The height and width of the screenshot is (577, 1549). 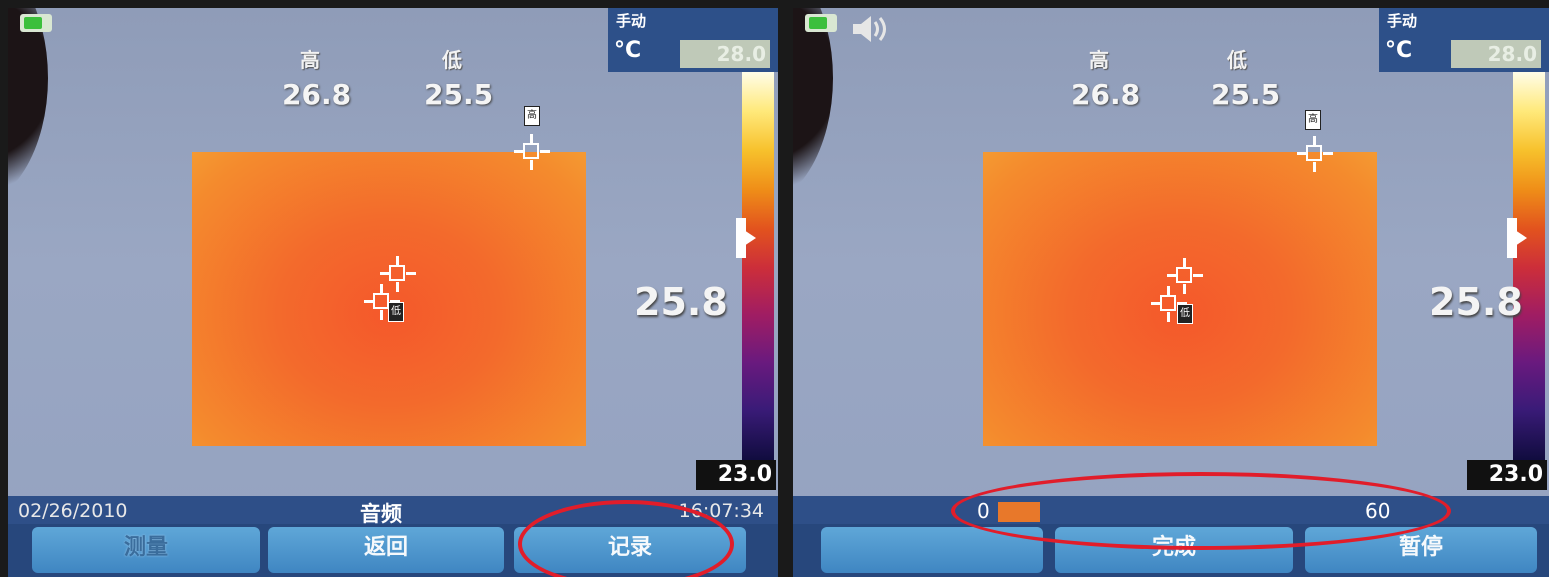 What do you see at coordinates (146, 550) in the screenshot?
I see `softkey-measure-button: 测量` at bounding box center [146, 550].